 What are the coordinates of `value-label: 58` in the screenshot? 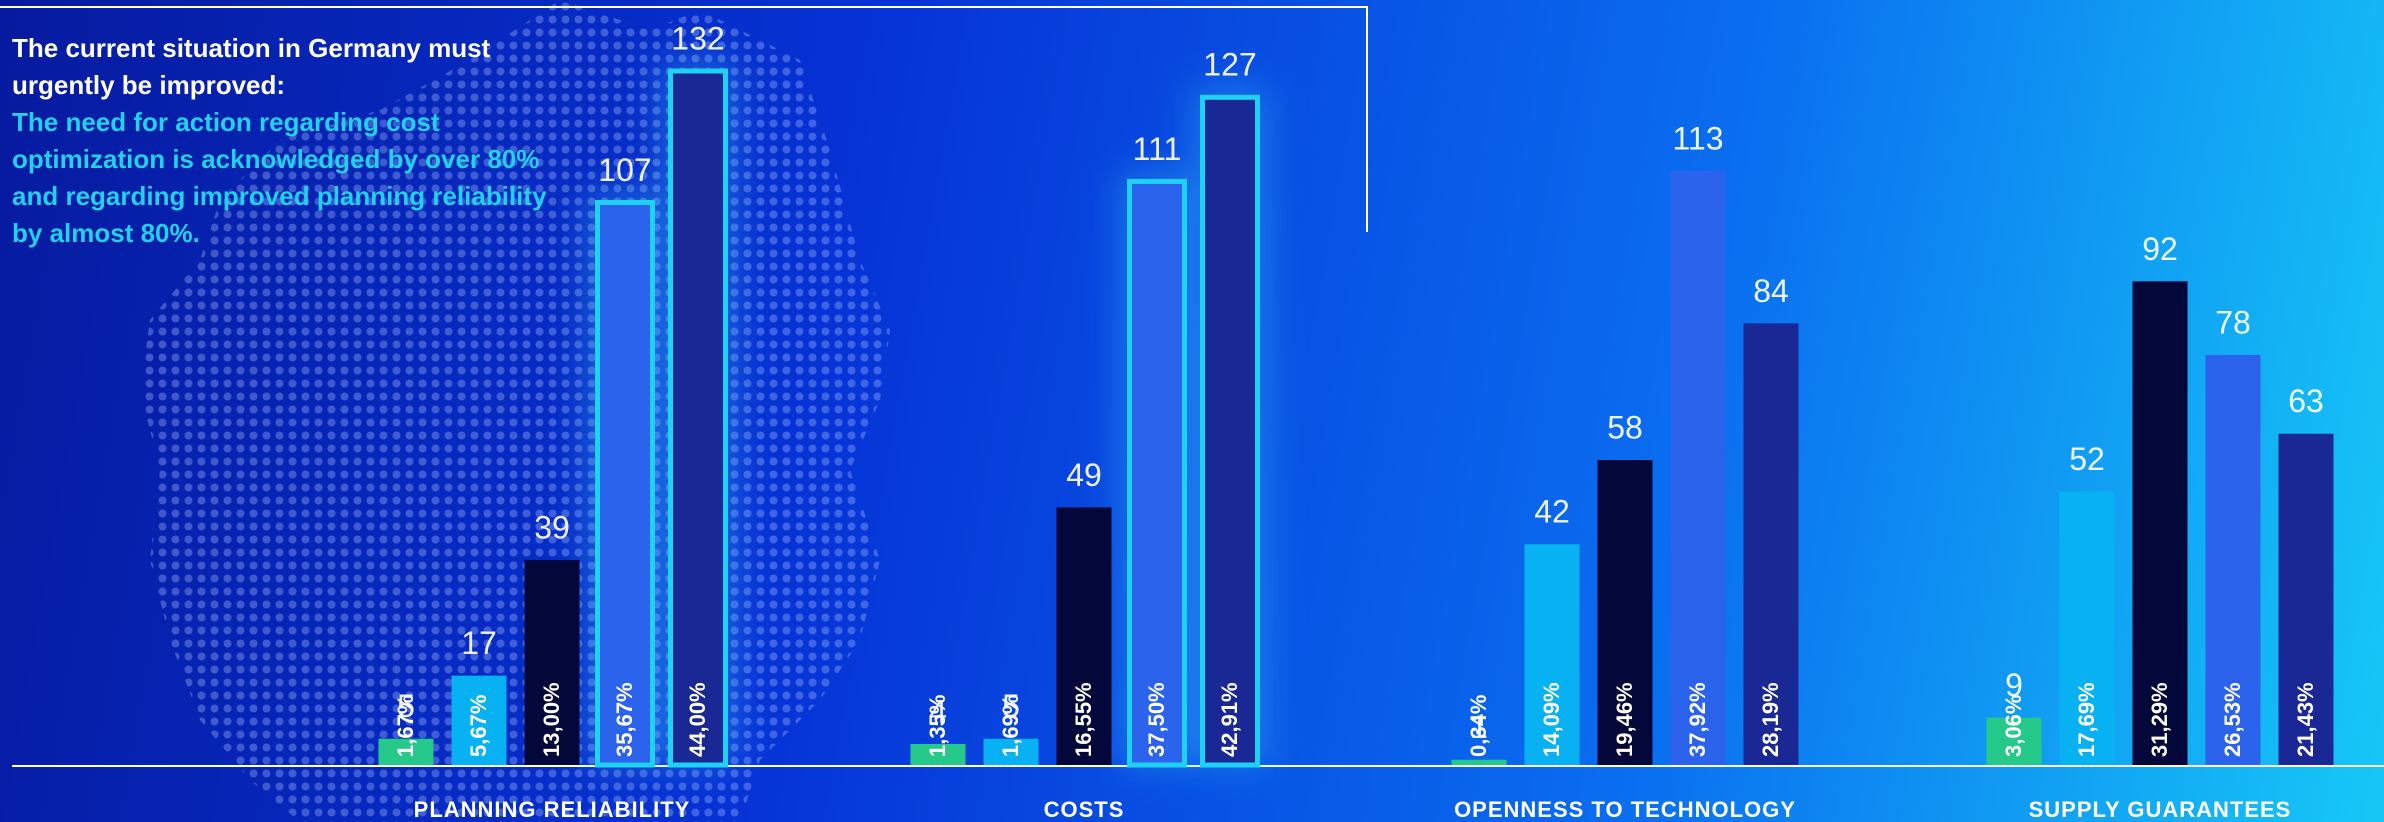 It's located at (1625, 428).